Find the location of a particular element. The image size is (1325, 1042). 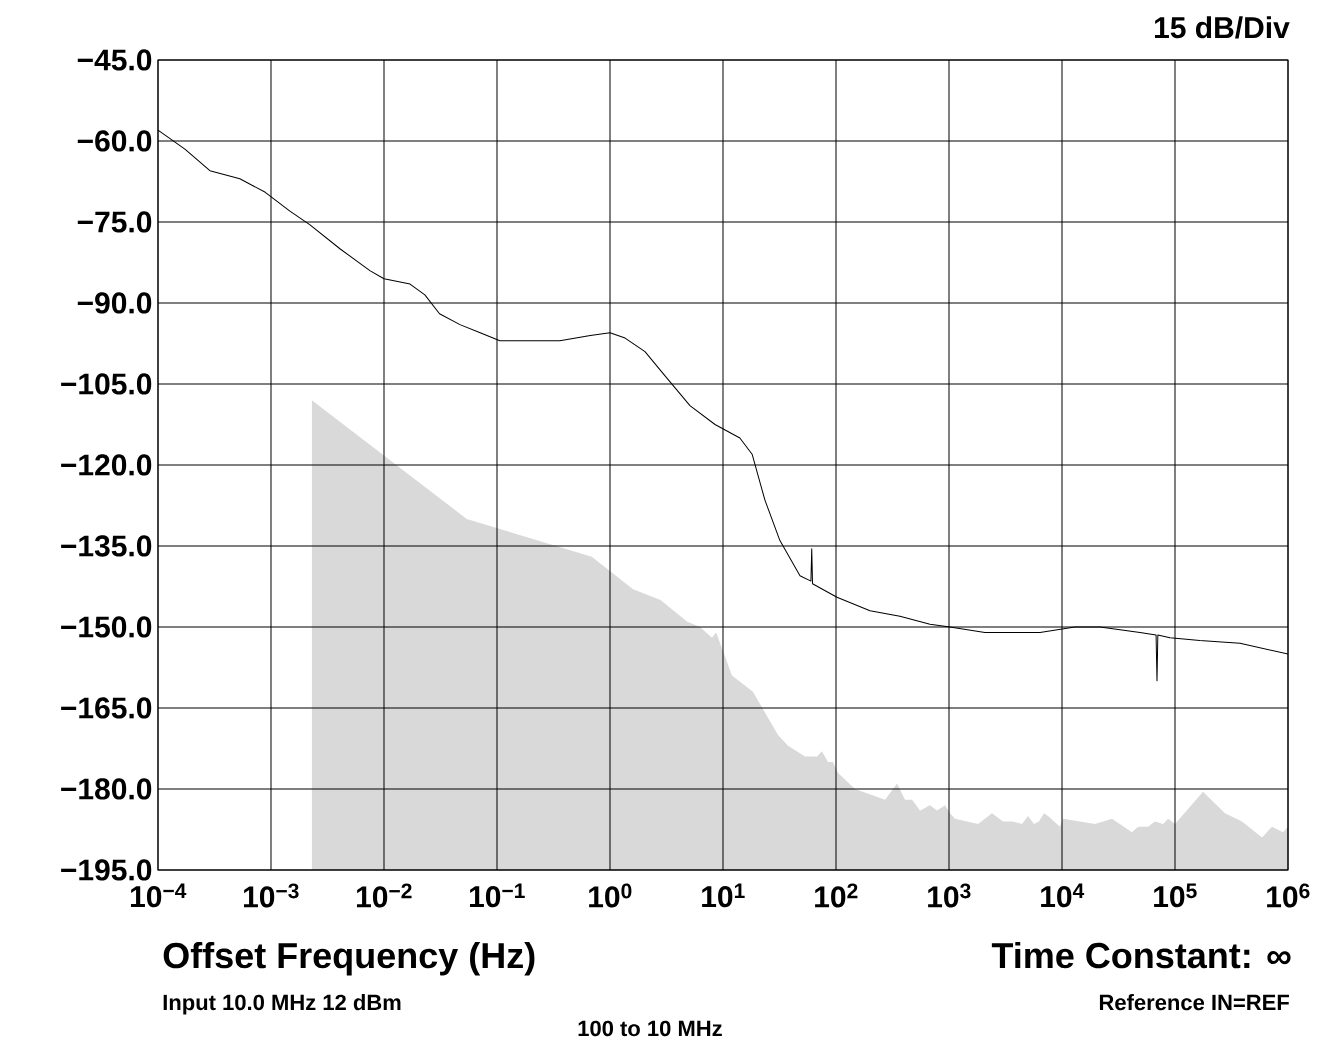

text: 15 dB/Div is located at coordinates (1222, 27).